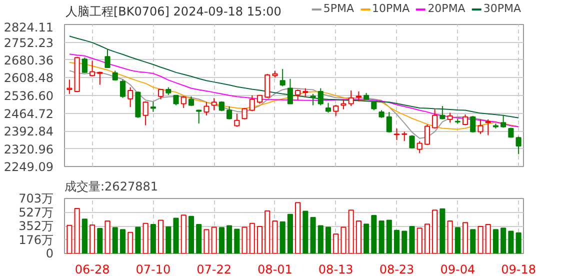 The height and width of the screenshot is (276, 578). Describe the element at coordinates (338, 8) in the screenshot. I see `legend-label: 5PMA` at that location.